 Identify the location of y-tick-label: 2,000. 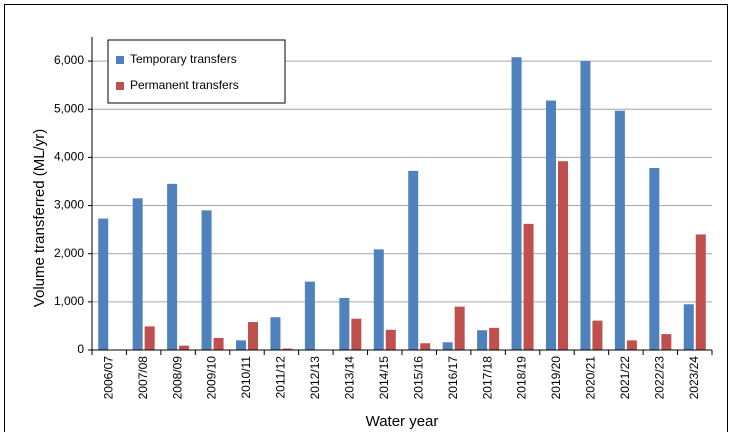
(69, 253).